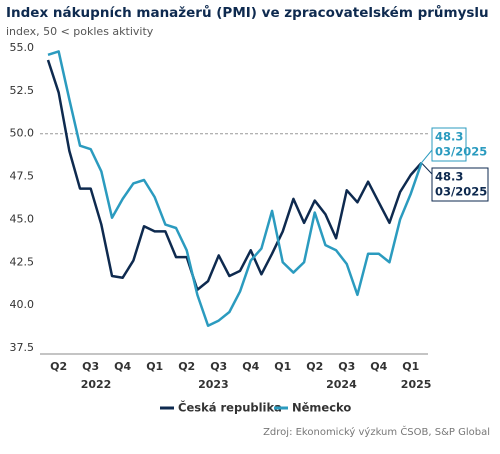  What do you see at coordinates (22, 47) in the screenshot?
I see `y-tick-label: 55.0` at bounding box center [22, 47].